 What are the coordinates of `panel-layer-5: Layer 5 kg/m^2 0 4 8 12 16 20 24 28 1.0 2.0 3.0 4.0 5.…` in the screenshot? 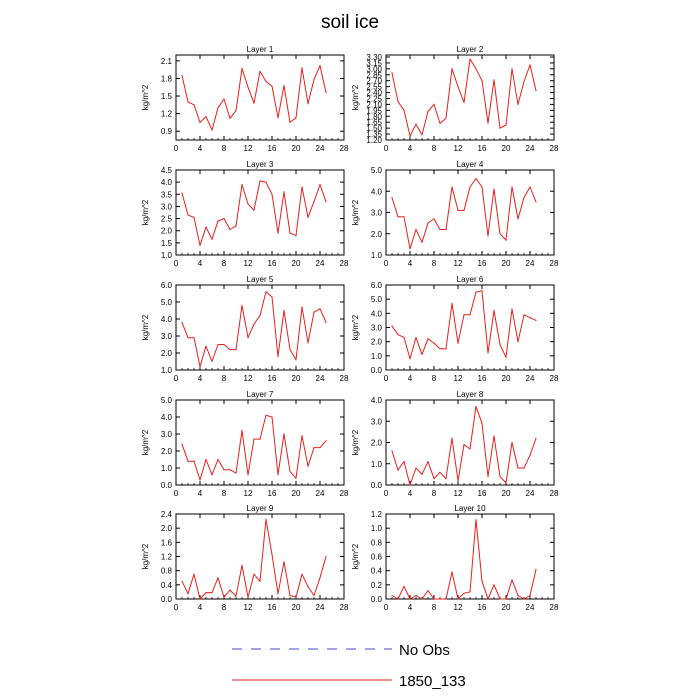 It's located at (245, 329).